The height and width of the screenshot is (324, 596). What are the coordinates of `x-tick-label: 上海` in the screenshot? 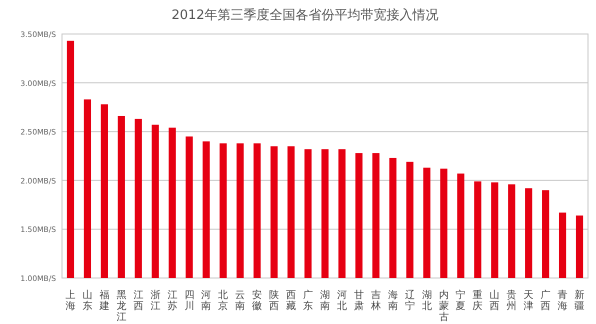 It's located at (70, 300).